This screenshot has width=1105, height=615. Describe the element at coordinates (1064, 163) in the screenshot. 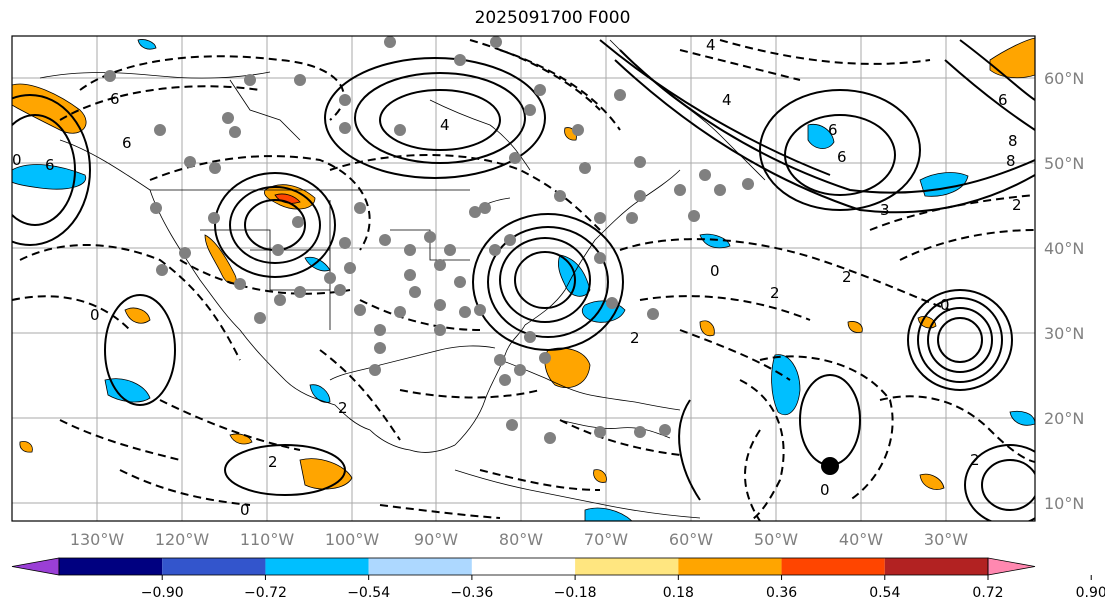

I see `lat-label: 50°N` at that location.